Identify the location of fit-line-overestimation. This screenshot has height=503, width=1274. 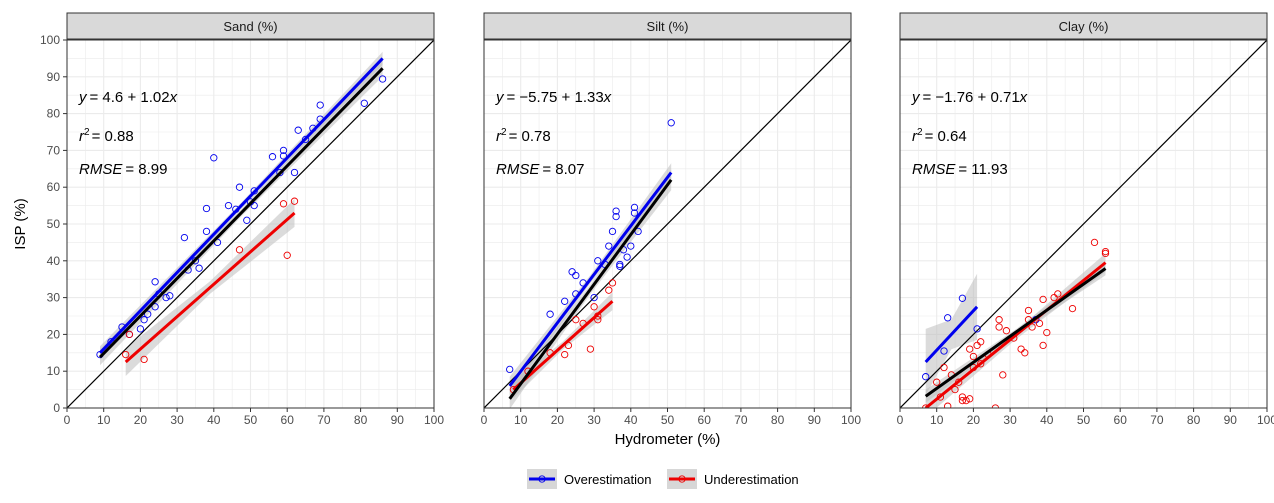
(590, 279).